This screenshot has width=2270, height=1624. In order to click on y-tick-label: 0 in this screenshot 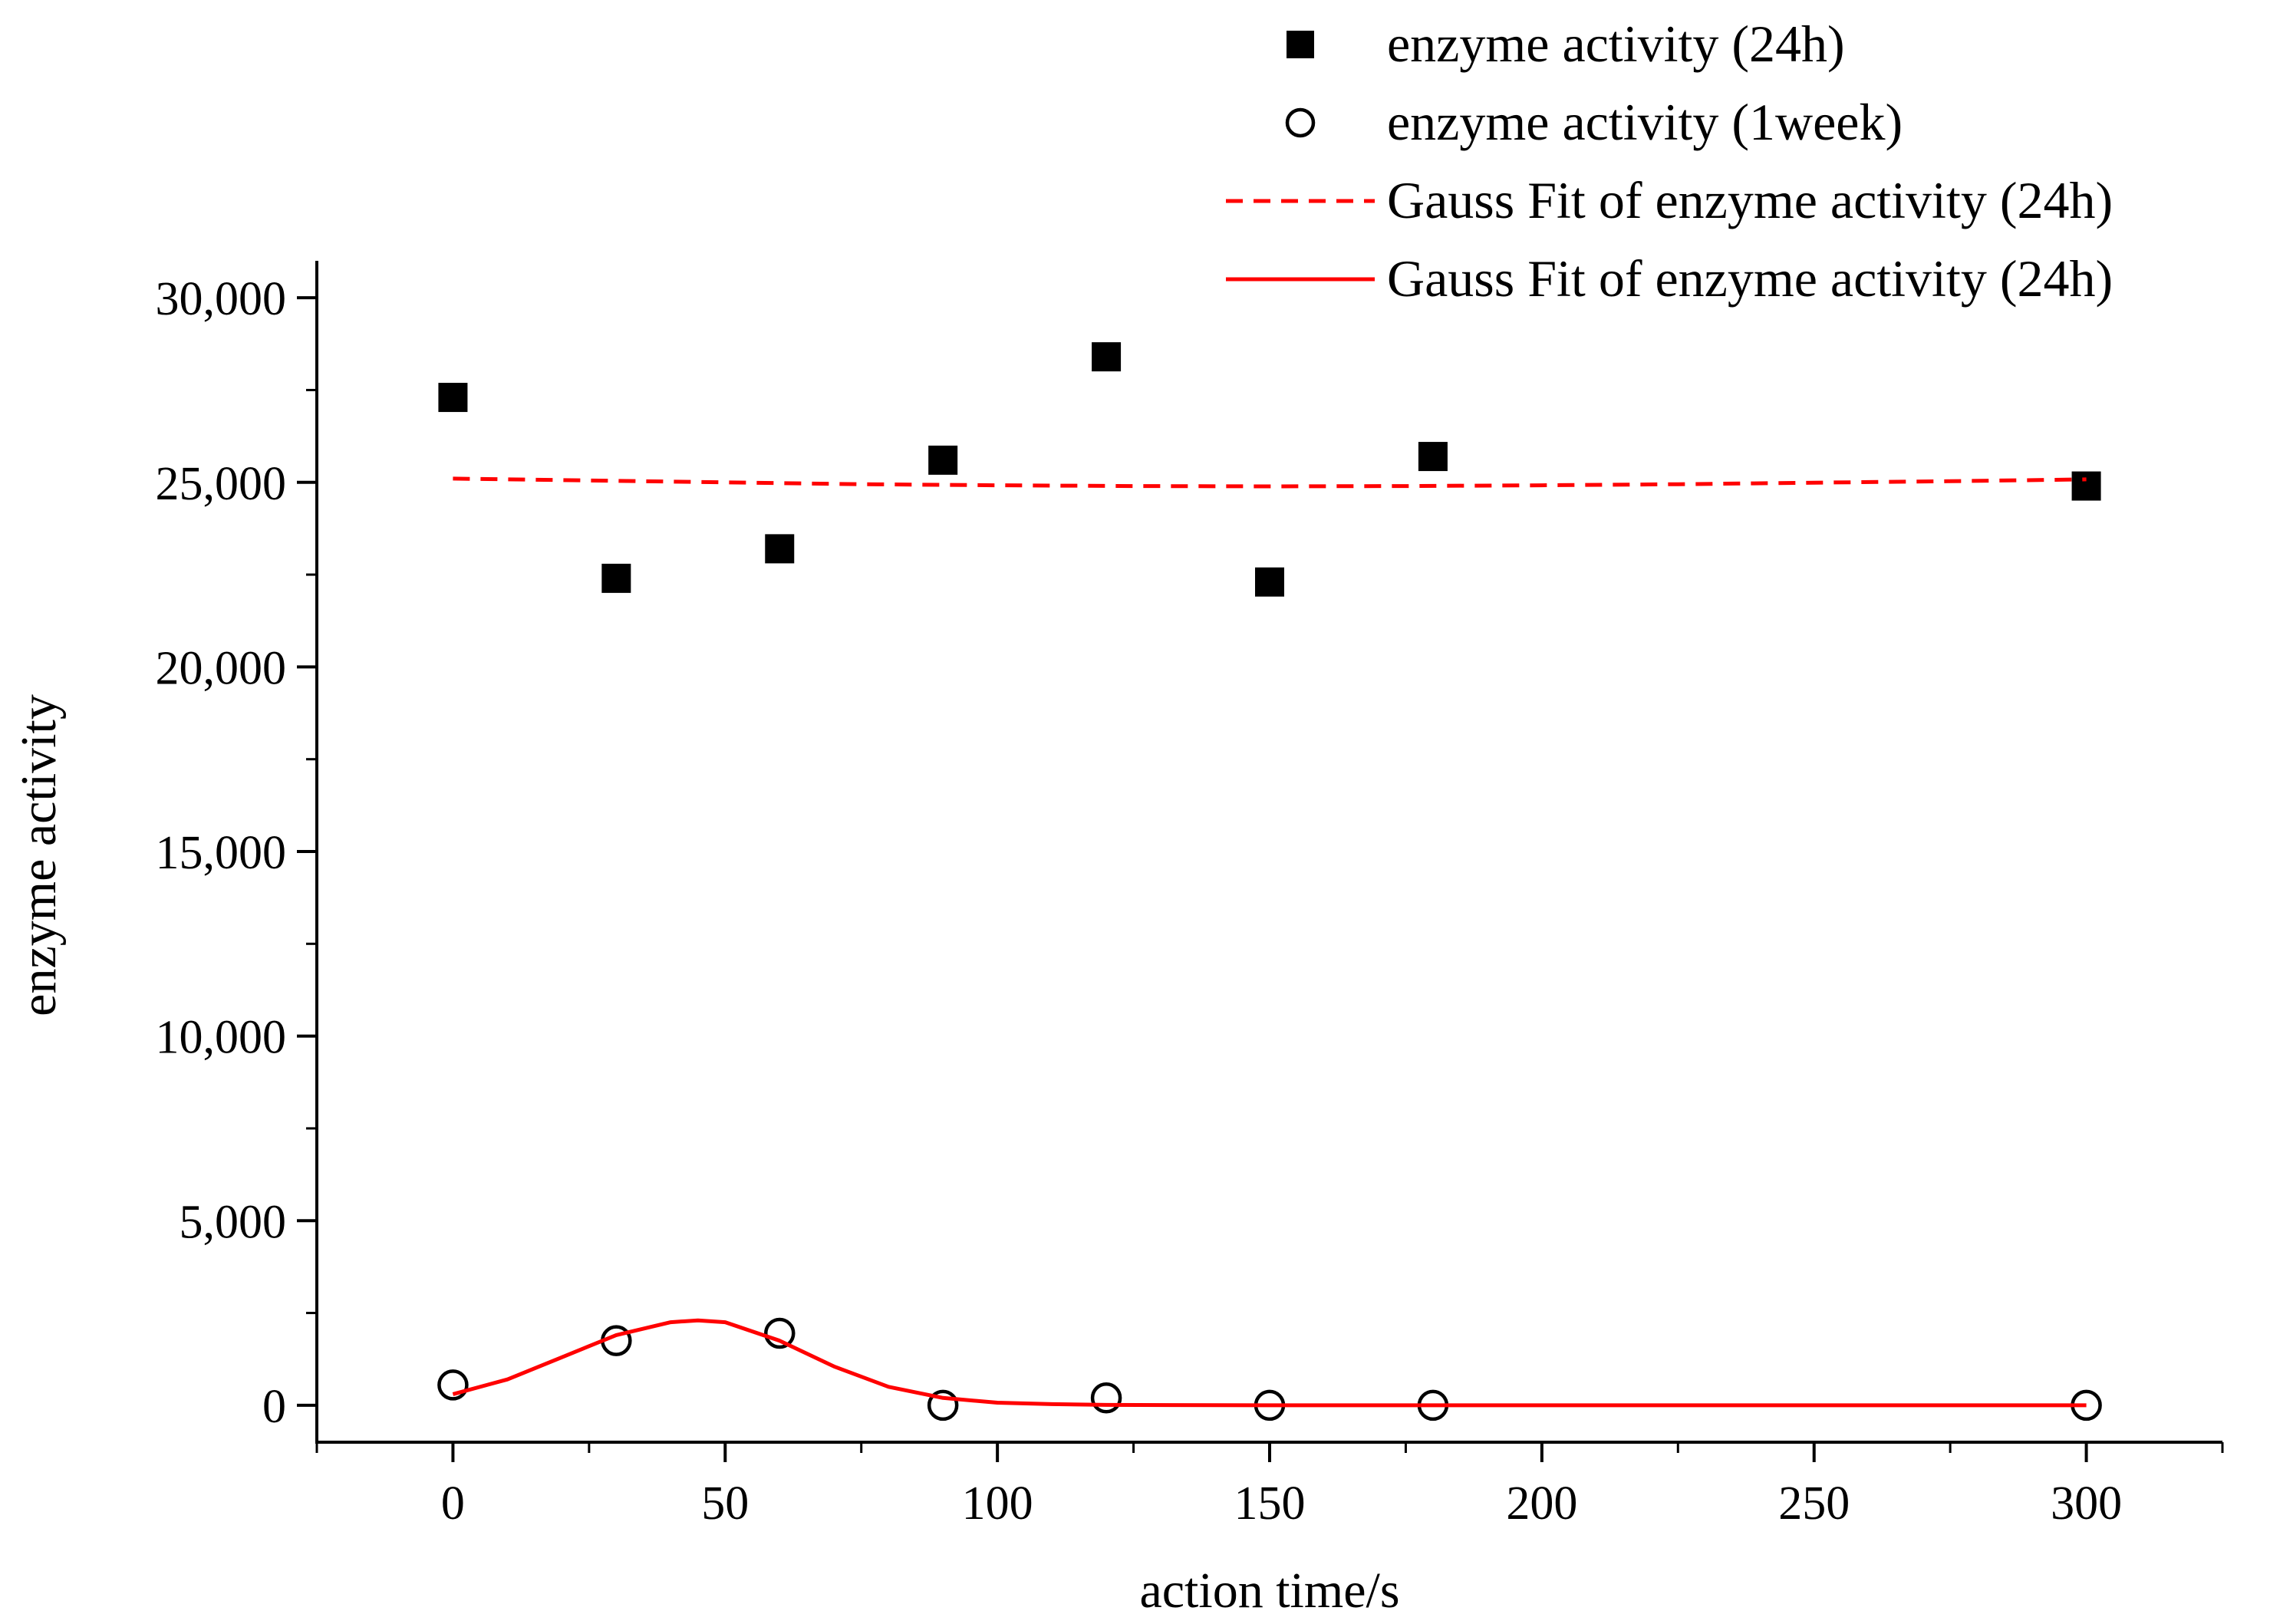, I will do `click(274, 1407)`.